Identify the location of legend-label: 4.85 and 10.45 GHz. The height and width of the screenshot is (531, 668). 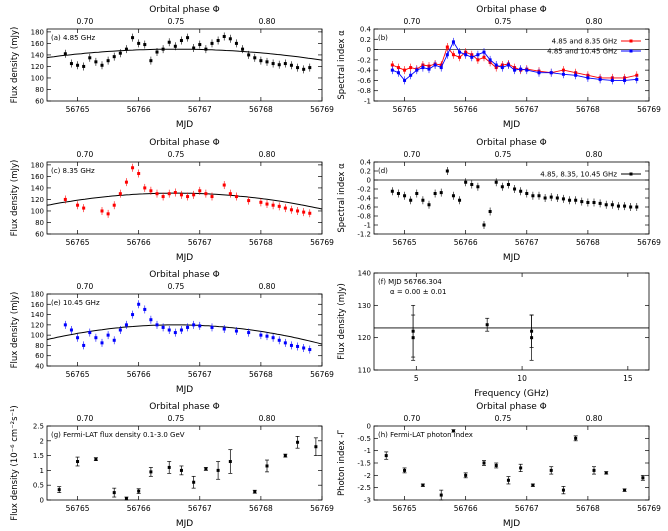
(582, 52).